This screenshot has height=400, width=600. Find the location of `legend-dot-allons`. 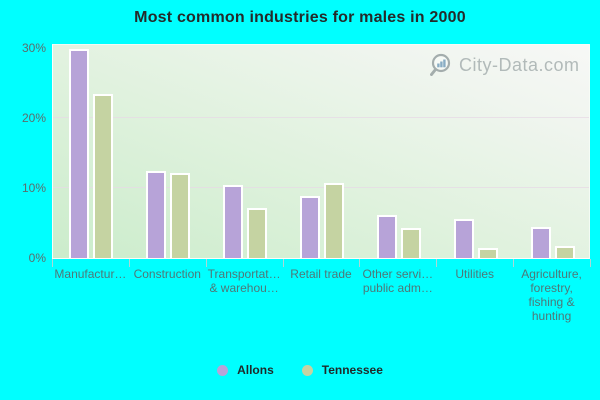

legend-dot-allons is located at coordinates (223, 370).